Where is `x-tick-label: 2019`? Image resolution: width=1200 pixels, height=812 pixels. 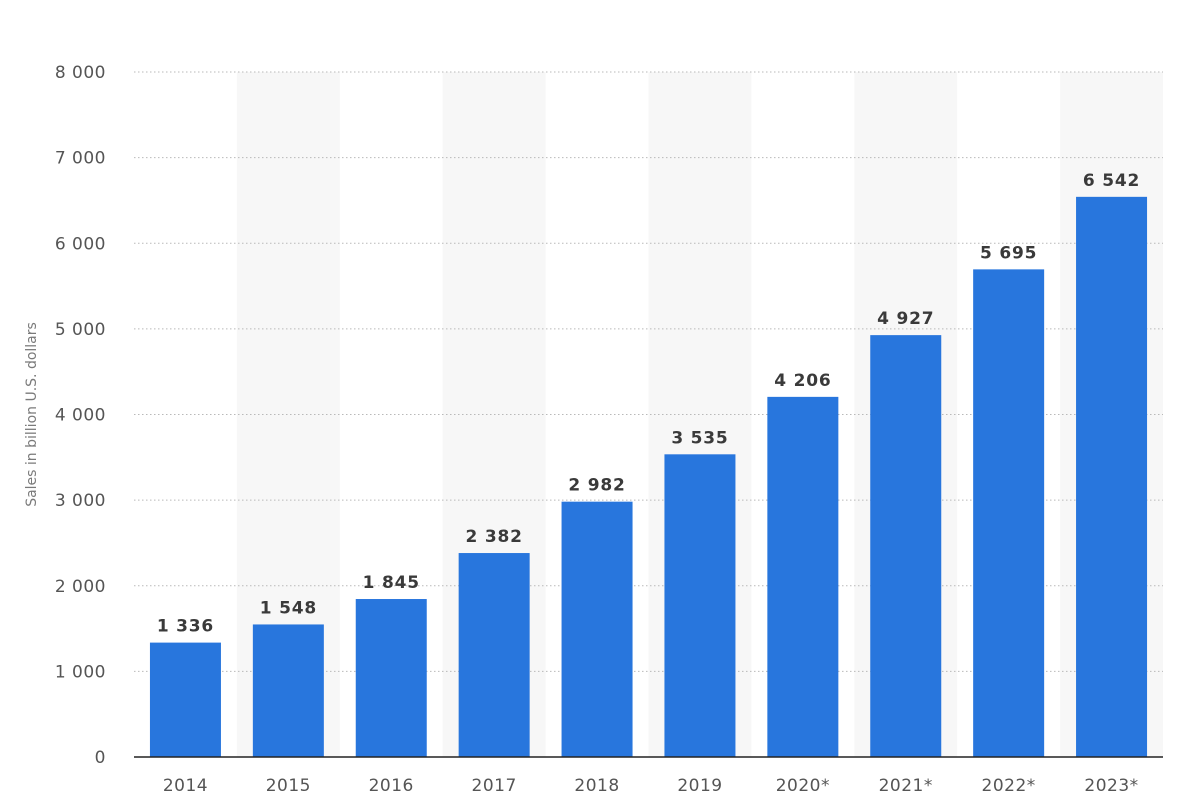 x-tick-label: 2019 is located at coordinates (699, 786).